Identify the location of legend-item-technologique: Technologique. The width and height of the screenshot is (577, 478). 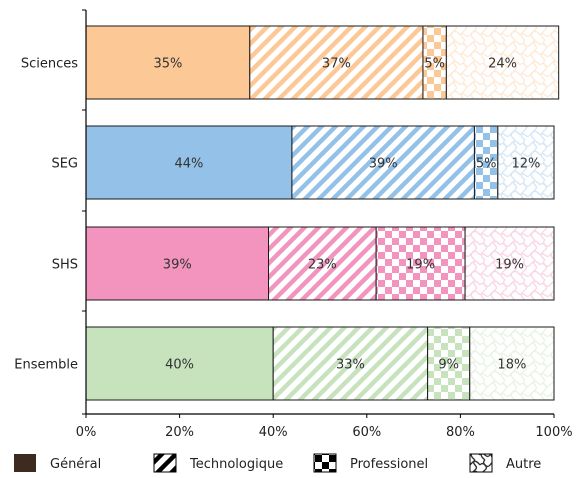
(218, 463).